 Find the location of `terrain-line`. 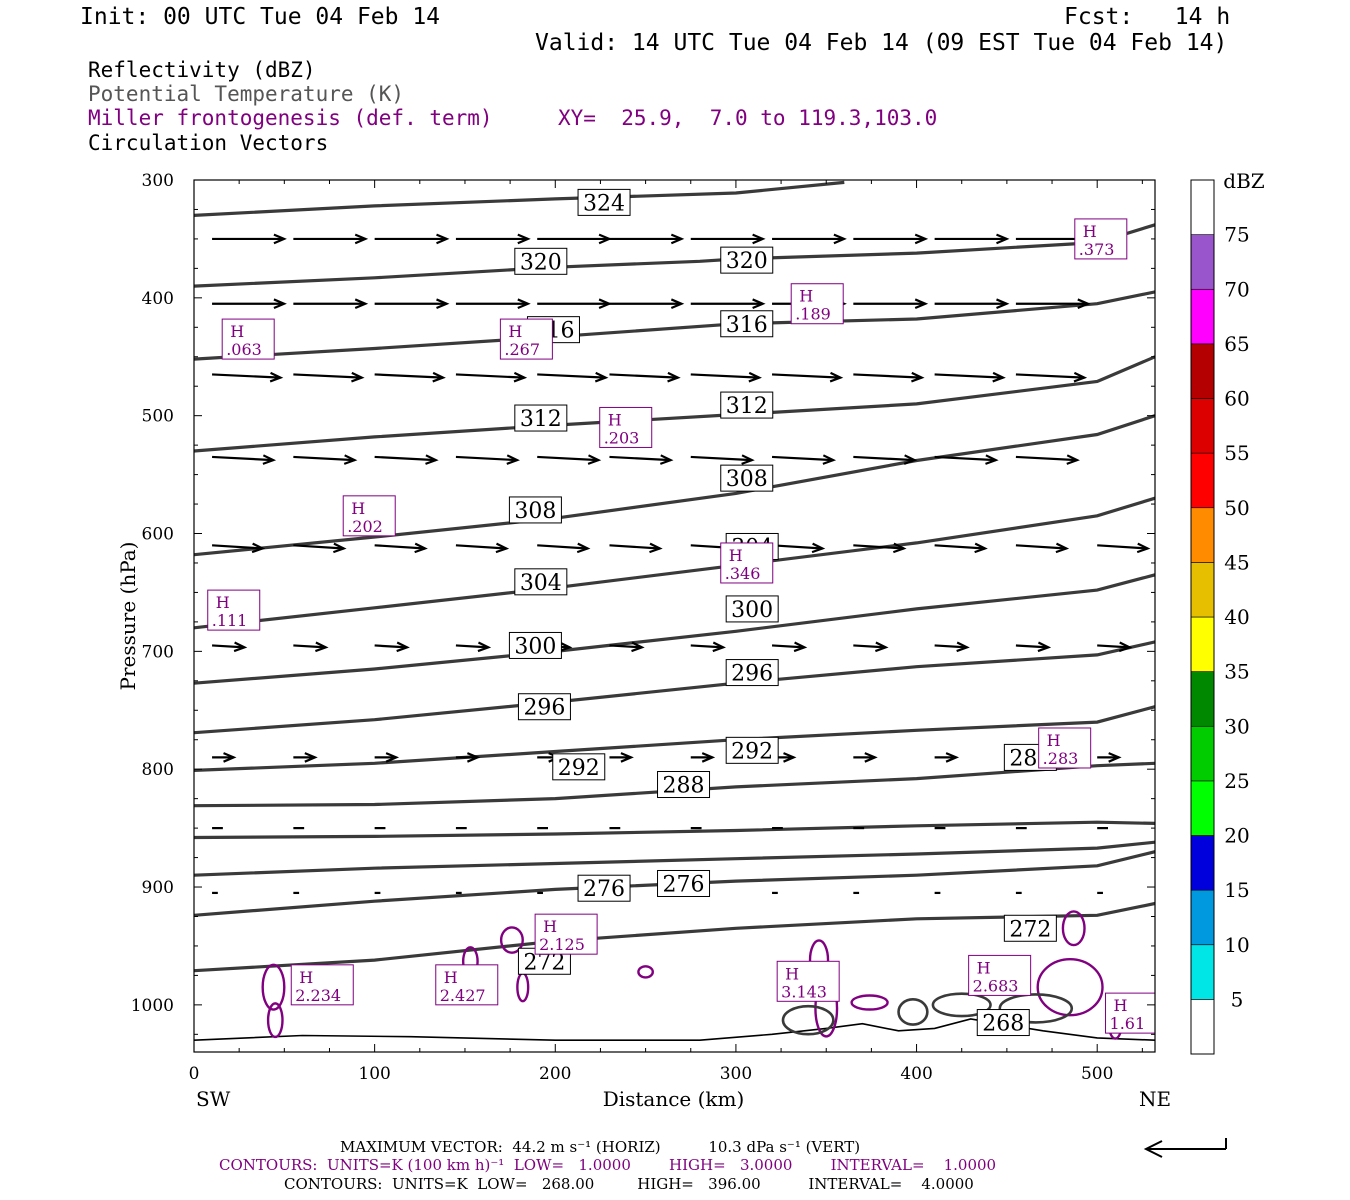

terrain-line is located at coordinates (674, 1029).